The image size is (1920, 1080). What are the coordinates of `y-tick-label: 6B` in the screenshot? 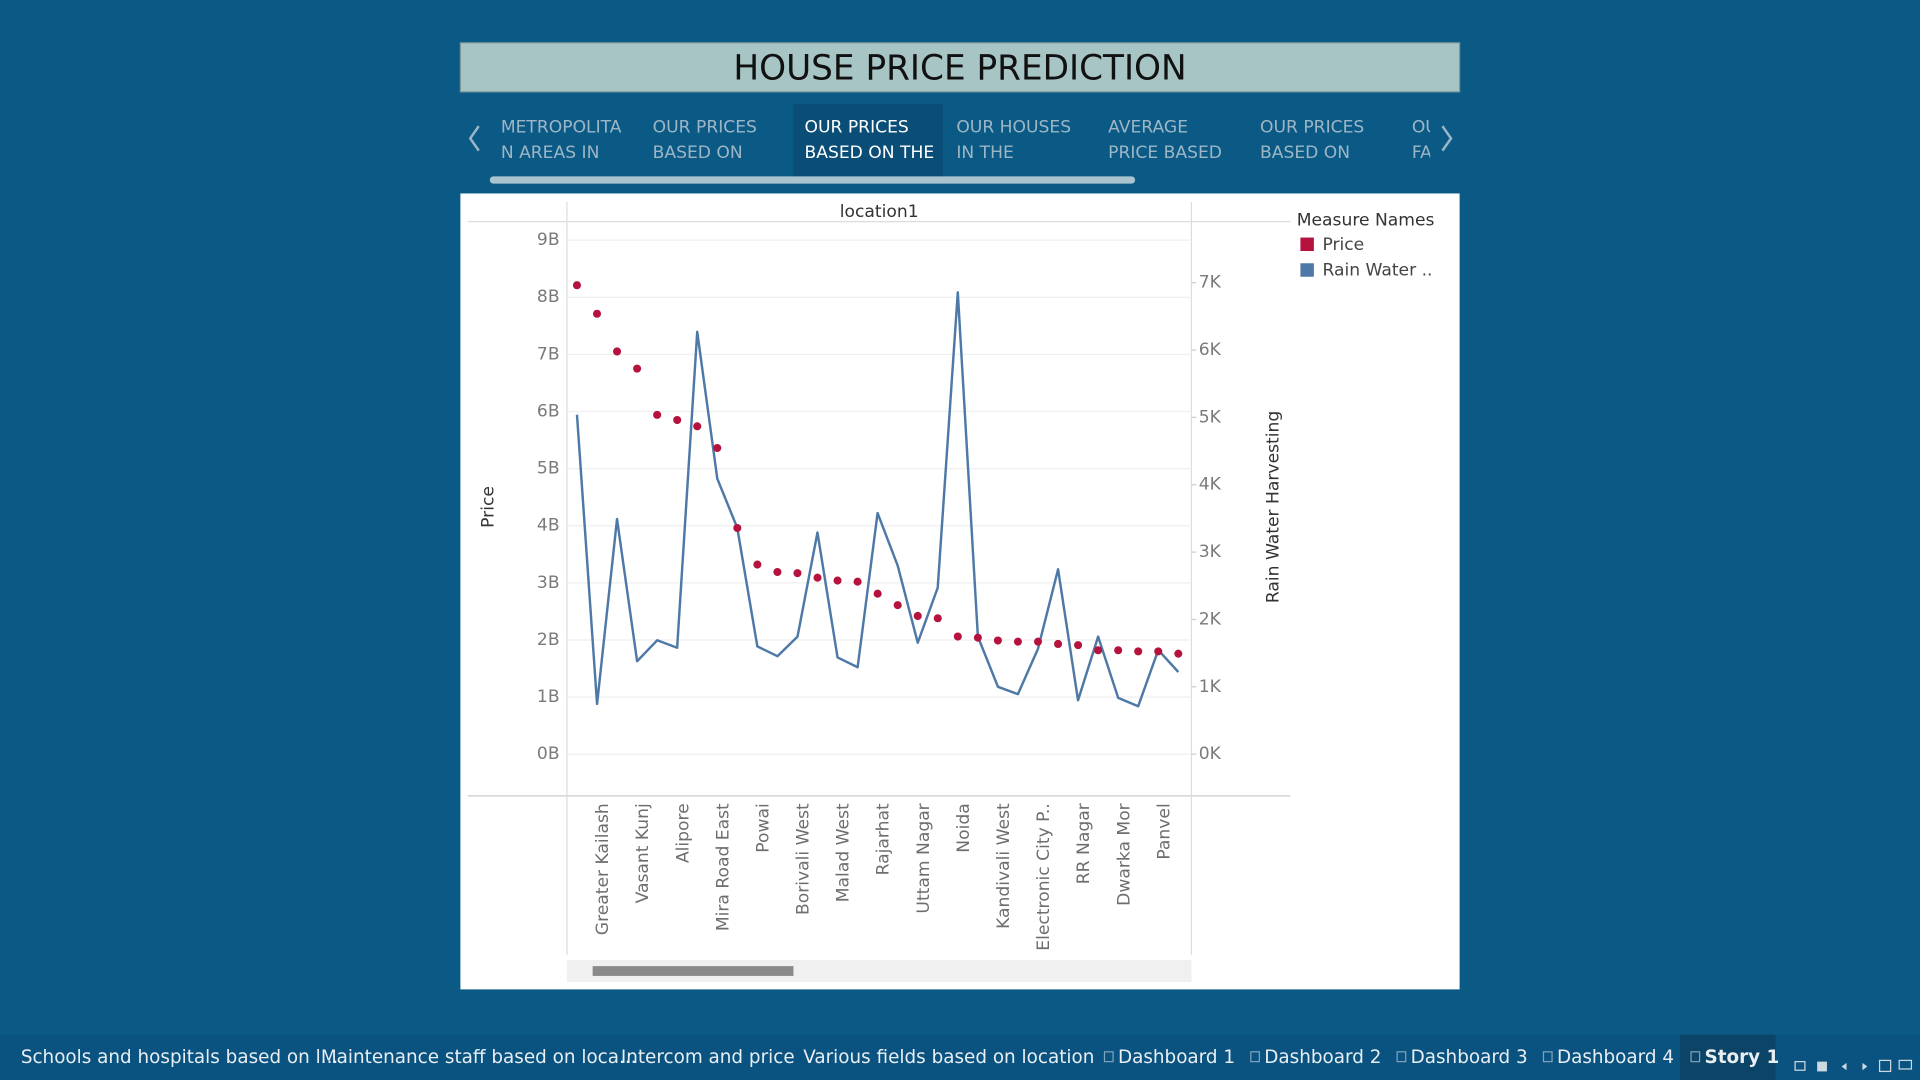 It's located at (548, 411).